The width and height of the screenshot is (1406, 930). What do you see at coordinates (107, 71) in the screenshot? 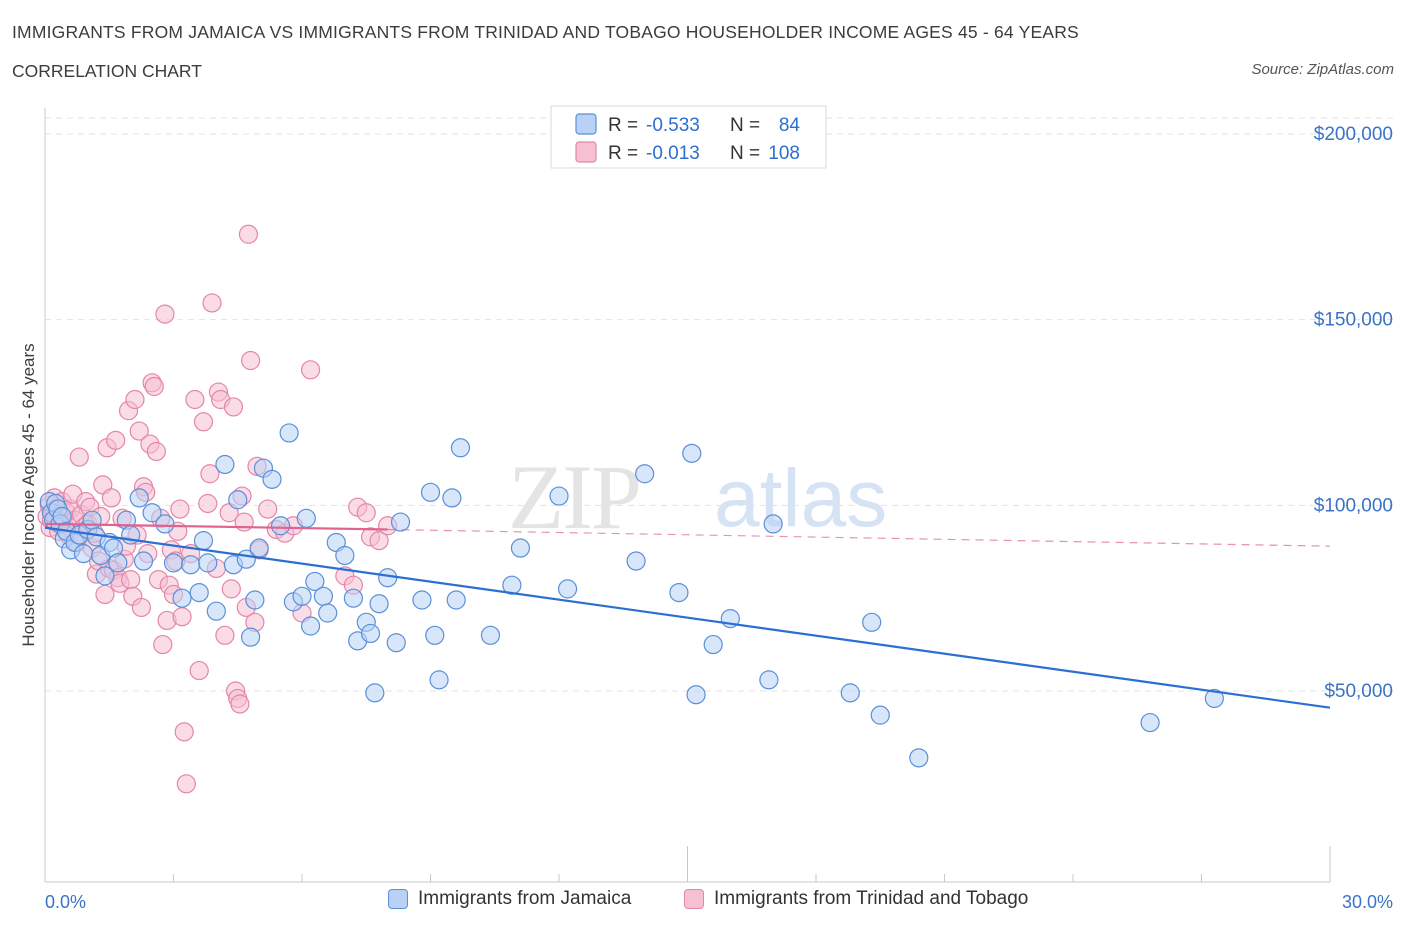
I see `chart-subtitle: CORRELATION CHART` at bounding box center [107, 71].